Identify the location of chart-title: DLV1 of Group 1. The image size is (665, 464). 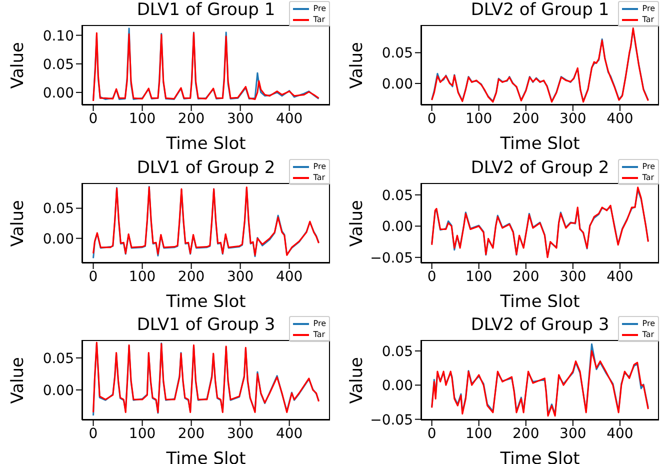
(206, 10).